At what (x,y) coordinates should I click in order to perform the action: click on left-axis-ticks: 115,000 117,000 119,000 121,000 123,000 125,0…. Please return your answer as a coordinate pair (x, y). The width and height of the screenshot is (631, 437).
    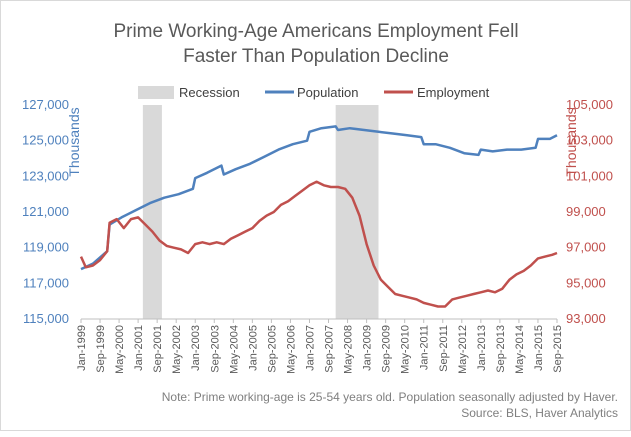
    Looking at the image, I should click on (45, 211).